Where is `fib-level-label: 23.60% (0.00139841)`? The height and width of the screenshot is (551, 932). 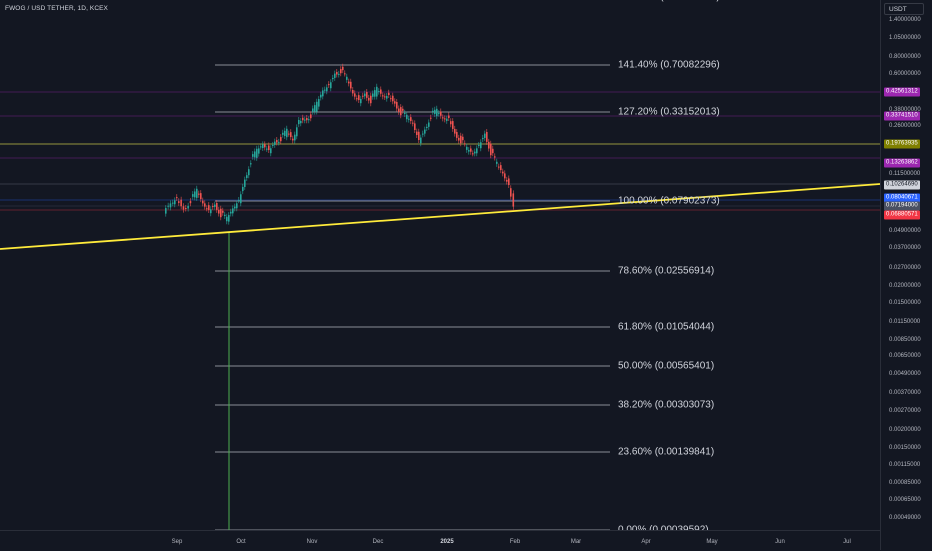
fib-level-label: 23.60% (0.00139841) is located at coordinates (666, 452).